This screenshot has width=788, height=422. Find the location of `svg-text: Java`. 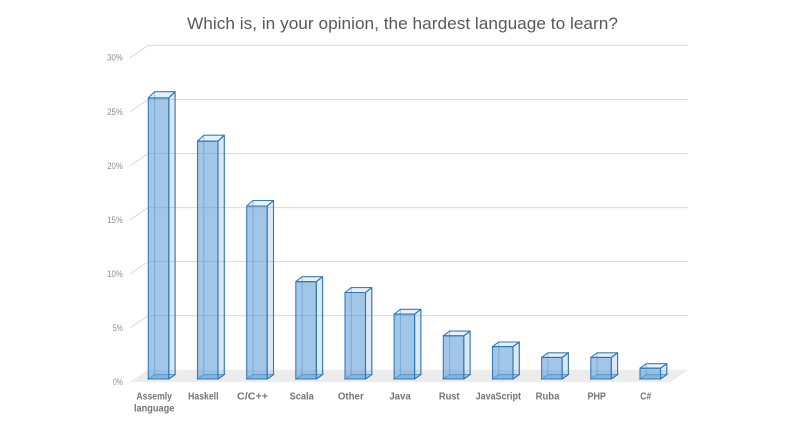

svg-text: Java is located at coordinates (400, 397).